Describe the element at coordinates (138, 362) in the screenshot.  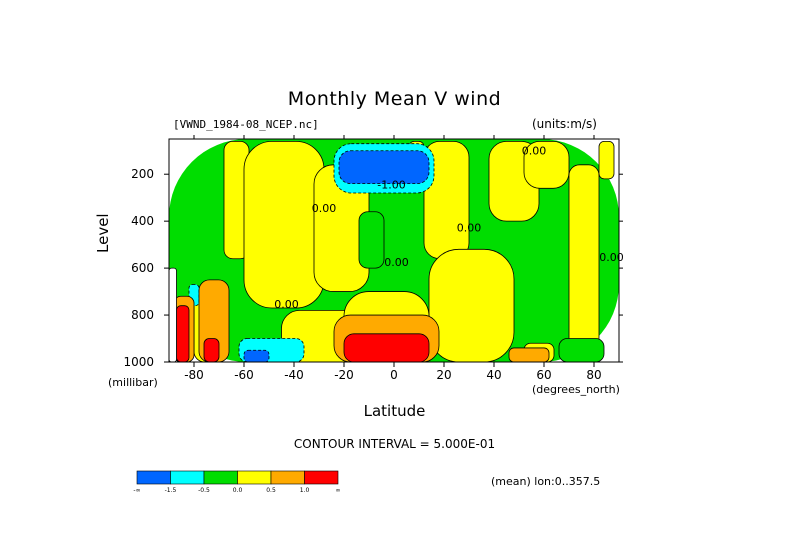
I see `y-tick-label: 1000` at that location.